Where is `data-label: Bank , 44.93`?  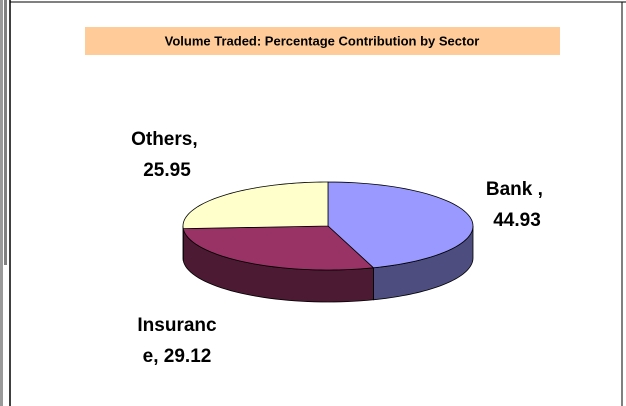
data-label: Bank , 44.93 is located at coordinates (517, 205).